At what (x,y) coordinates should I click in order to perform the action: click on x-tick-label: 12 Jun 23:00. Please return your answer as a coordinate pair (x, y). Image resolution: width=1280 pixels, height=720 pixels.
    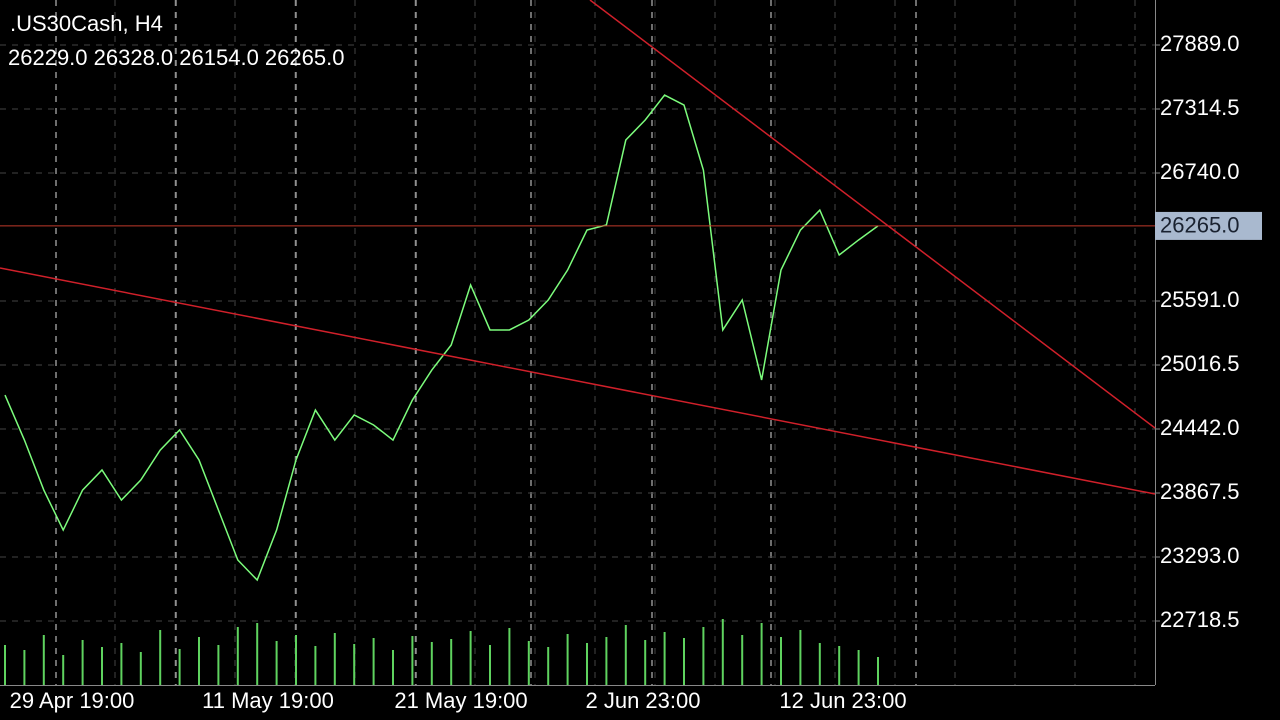
    Looking at the image, I should click on (842, 700).